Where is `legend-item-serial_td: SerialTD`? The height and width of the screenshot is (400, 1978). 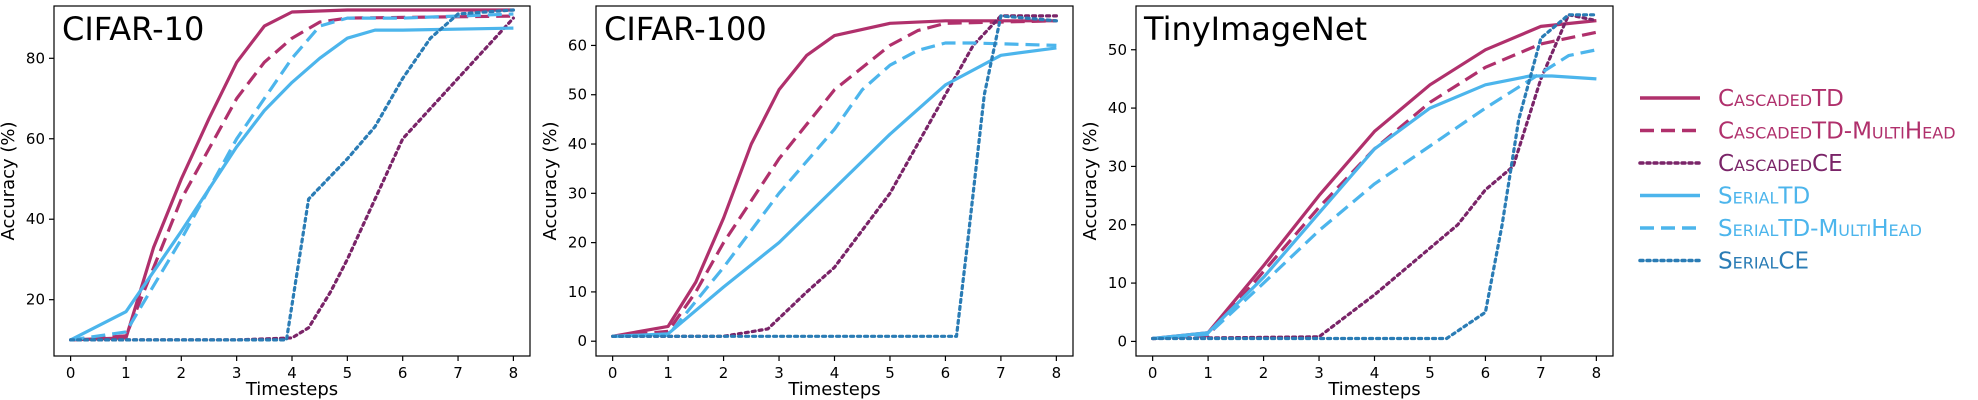
legend-item-serial_td: SerialTD is located at coordinates (1725, 197).